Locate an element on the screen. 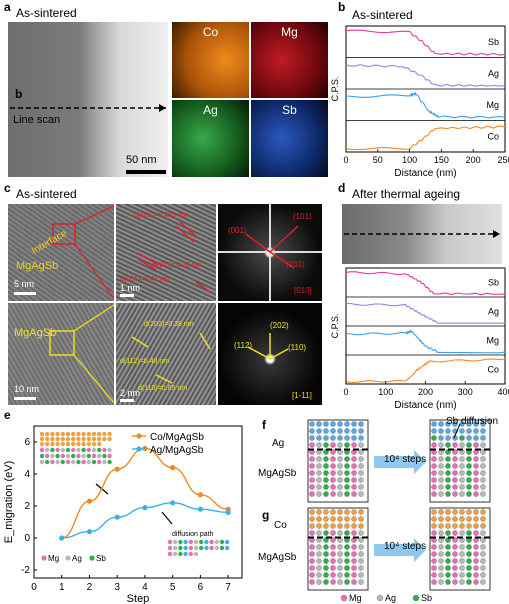  chart-b-xtick-label: 250 is located at coordinates (503, 160).